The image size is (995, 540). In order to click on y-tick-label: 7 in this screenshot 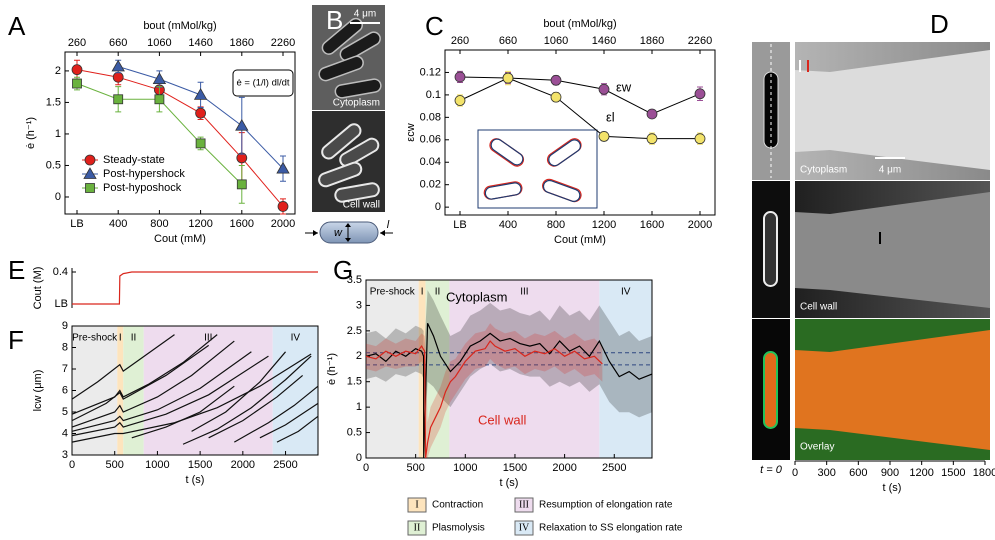, I will do `click(65, 369)`.